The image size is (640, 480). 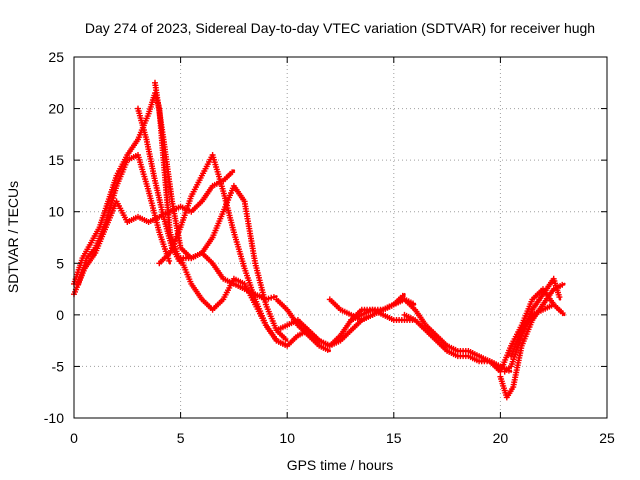 I want to click on x-tick-label: 5, so click(x=181, y=438).